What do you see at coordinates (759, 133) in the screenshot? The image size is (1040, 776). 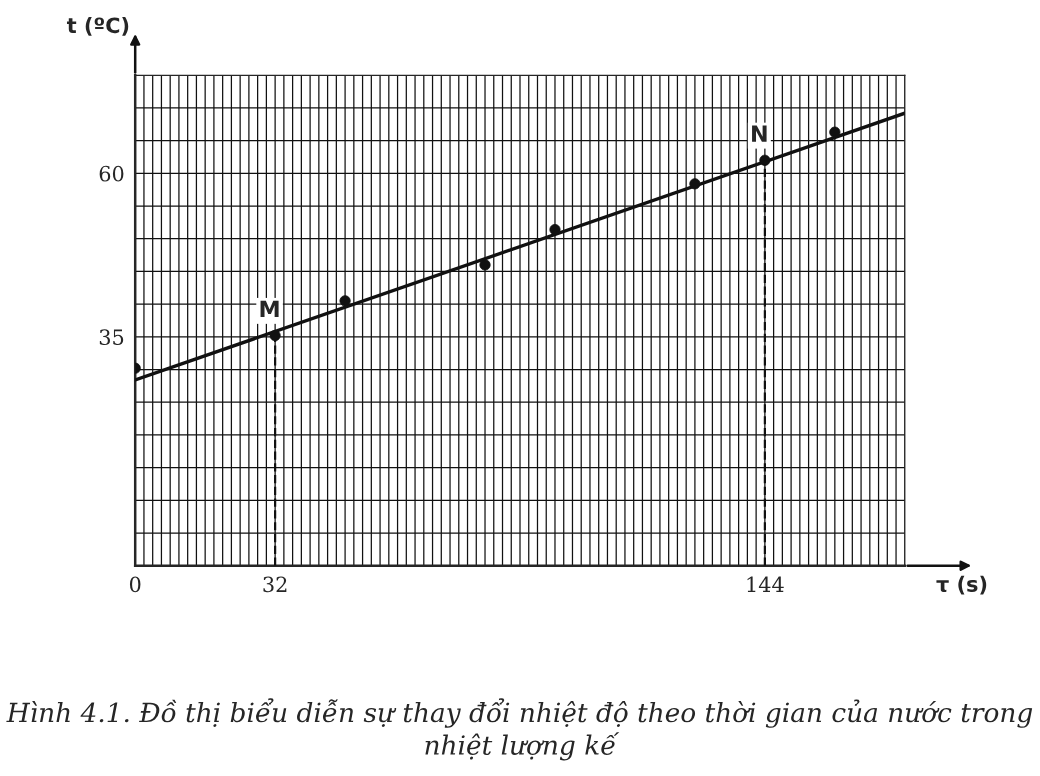 I see `annotation: N` at bounding box center [759, 133].